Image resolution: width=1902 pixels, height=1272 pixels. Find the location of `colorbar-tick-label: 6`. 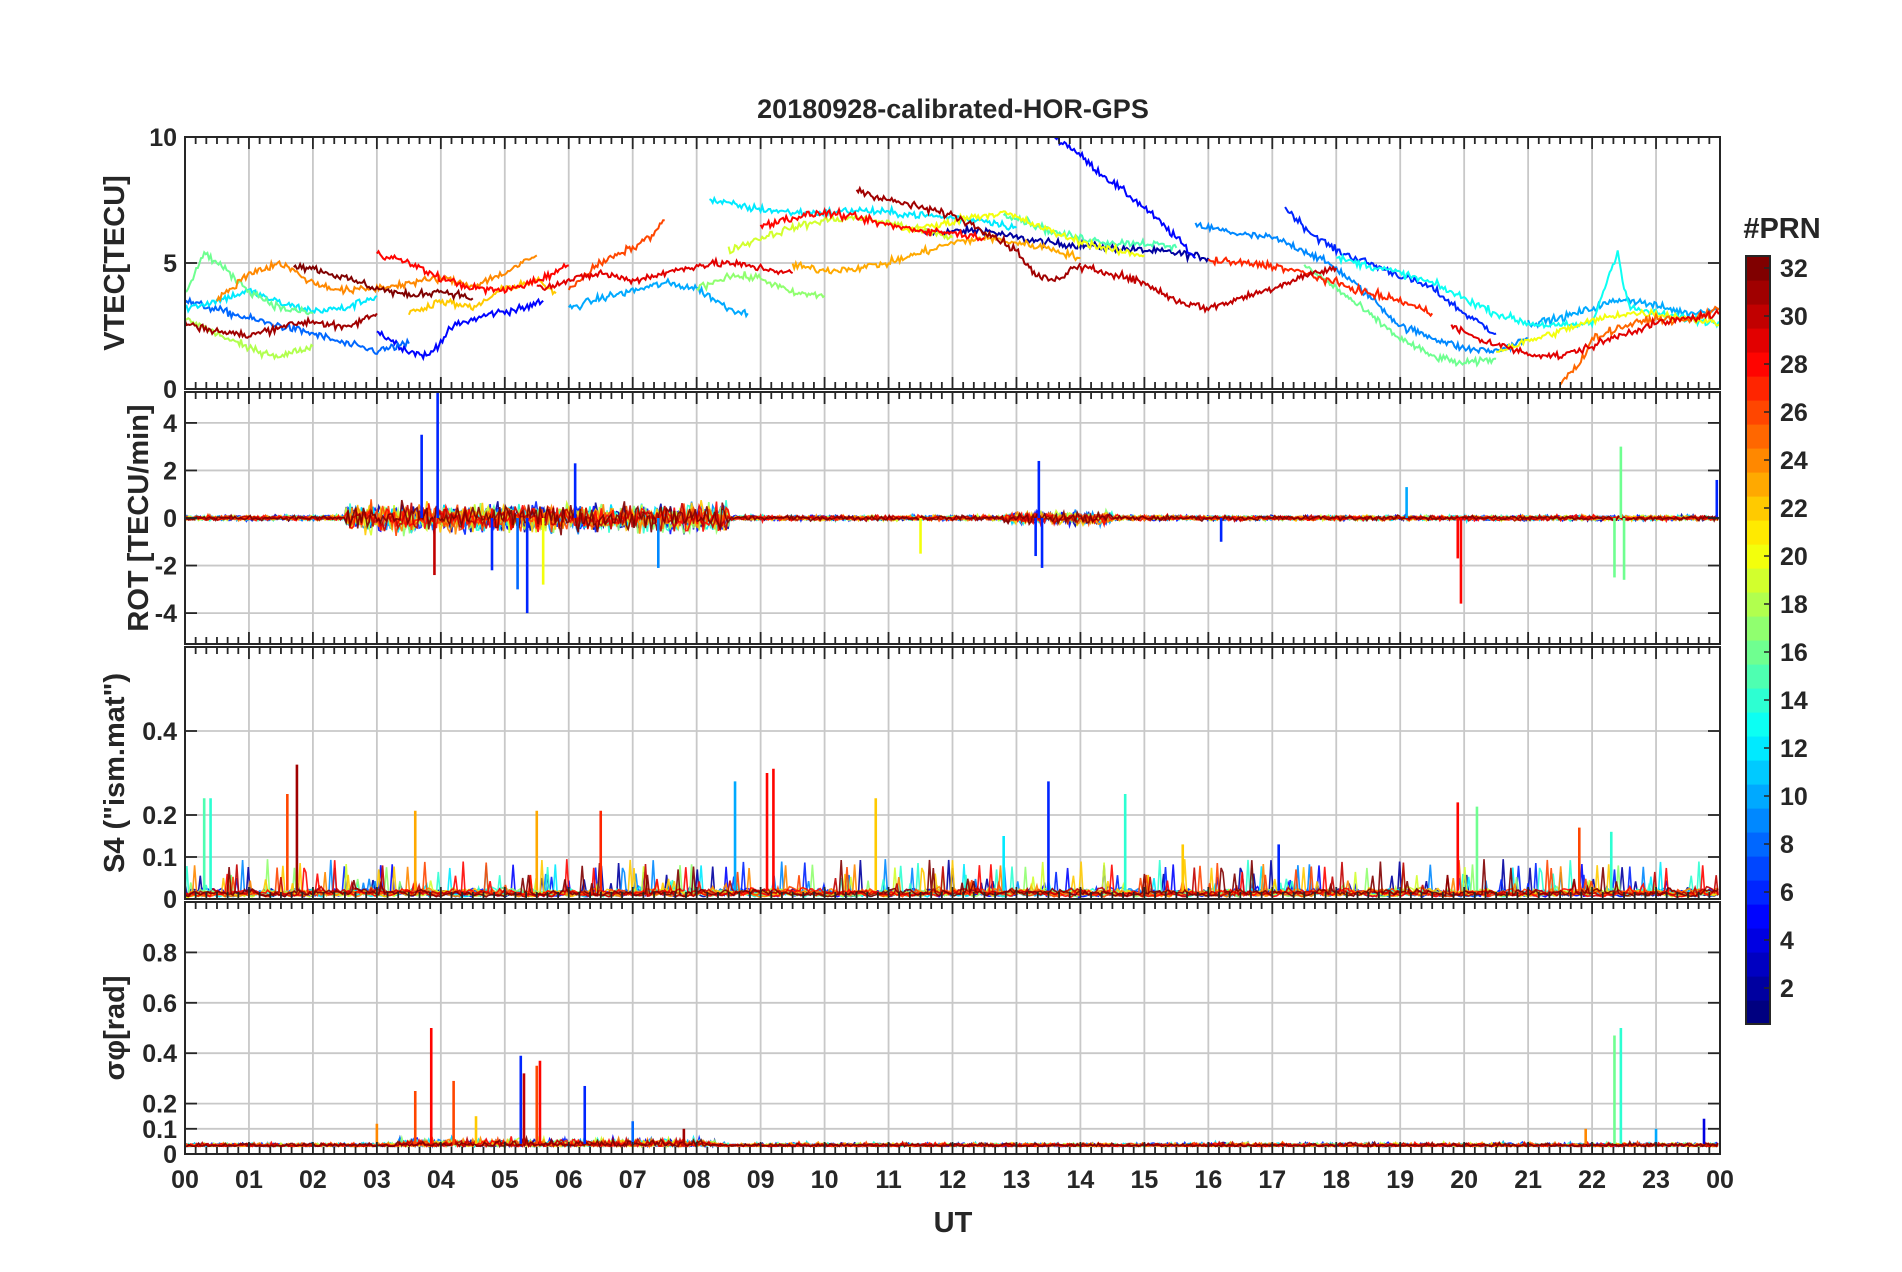

colorbar-tick-label: 6 is located at coordinates (1787, 893).